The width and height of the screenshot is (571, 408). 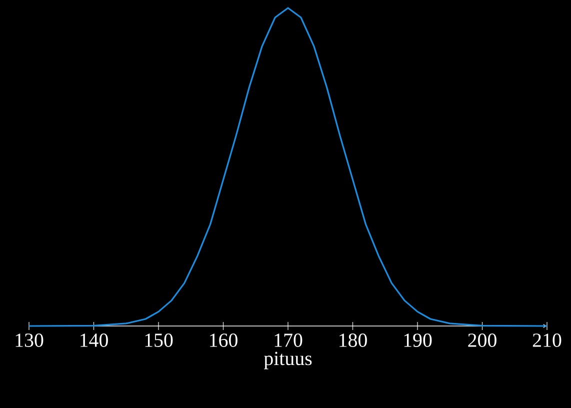 I want to click on x-tick-label: 150, so click(x=159, y=340).